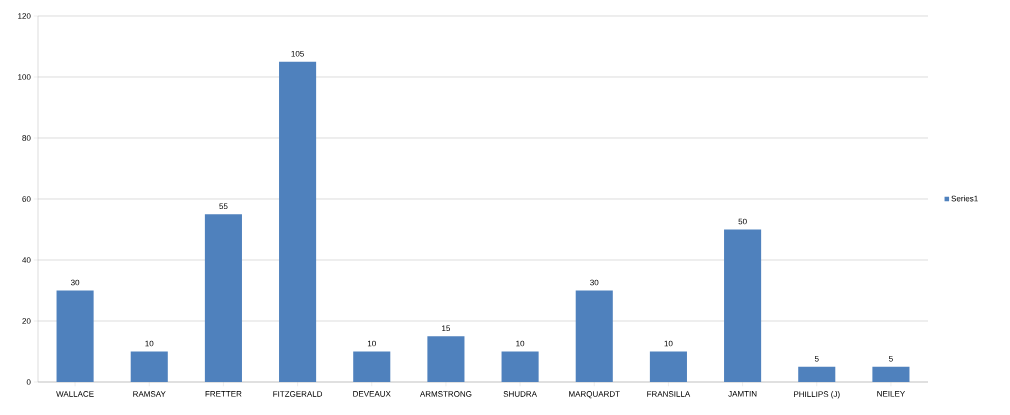  Describe the element at coordinates (891, 394) in the screenshot. I see `x-tick-label: NEILEY` at that location.